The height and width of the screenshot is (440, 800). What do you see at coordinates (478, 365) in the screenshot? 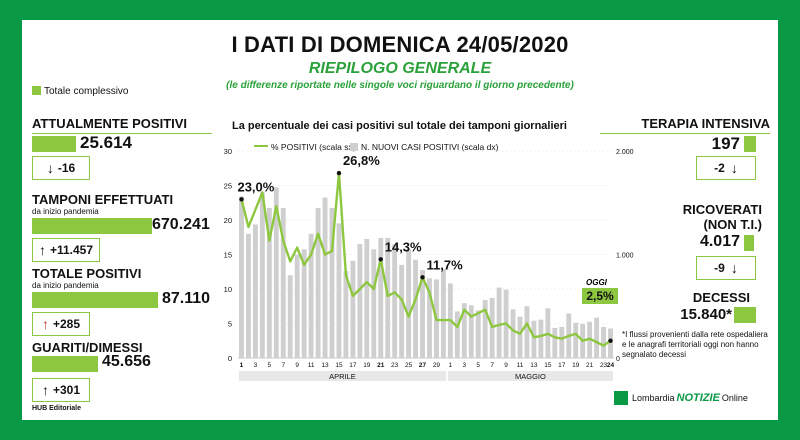
I see `x-tick-label: 5` at bounding box center [478, 365].